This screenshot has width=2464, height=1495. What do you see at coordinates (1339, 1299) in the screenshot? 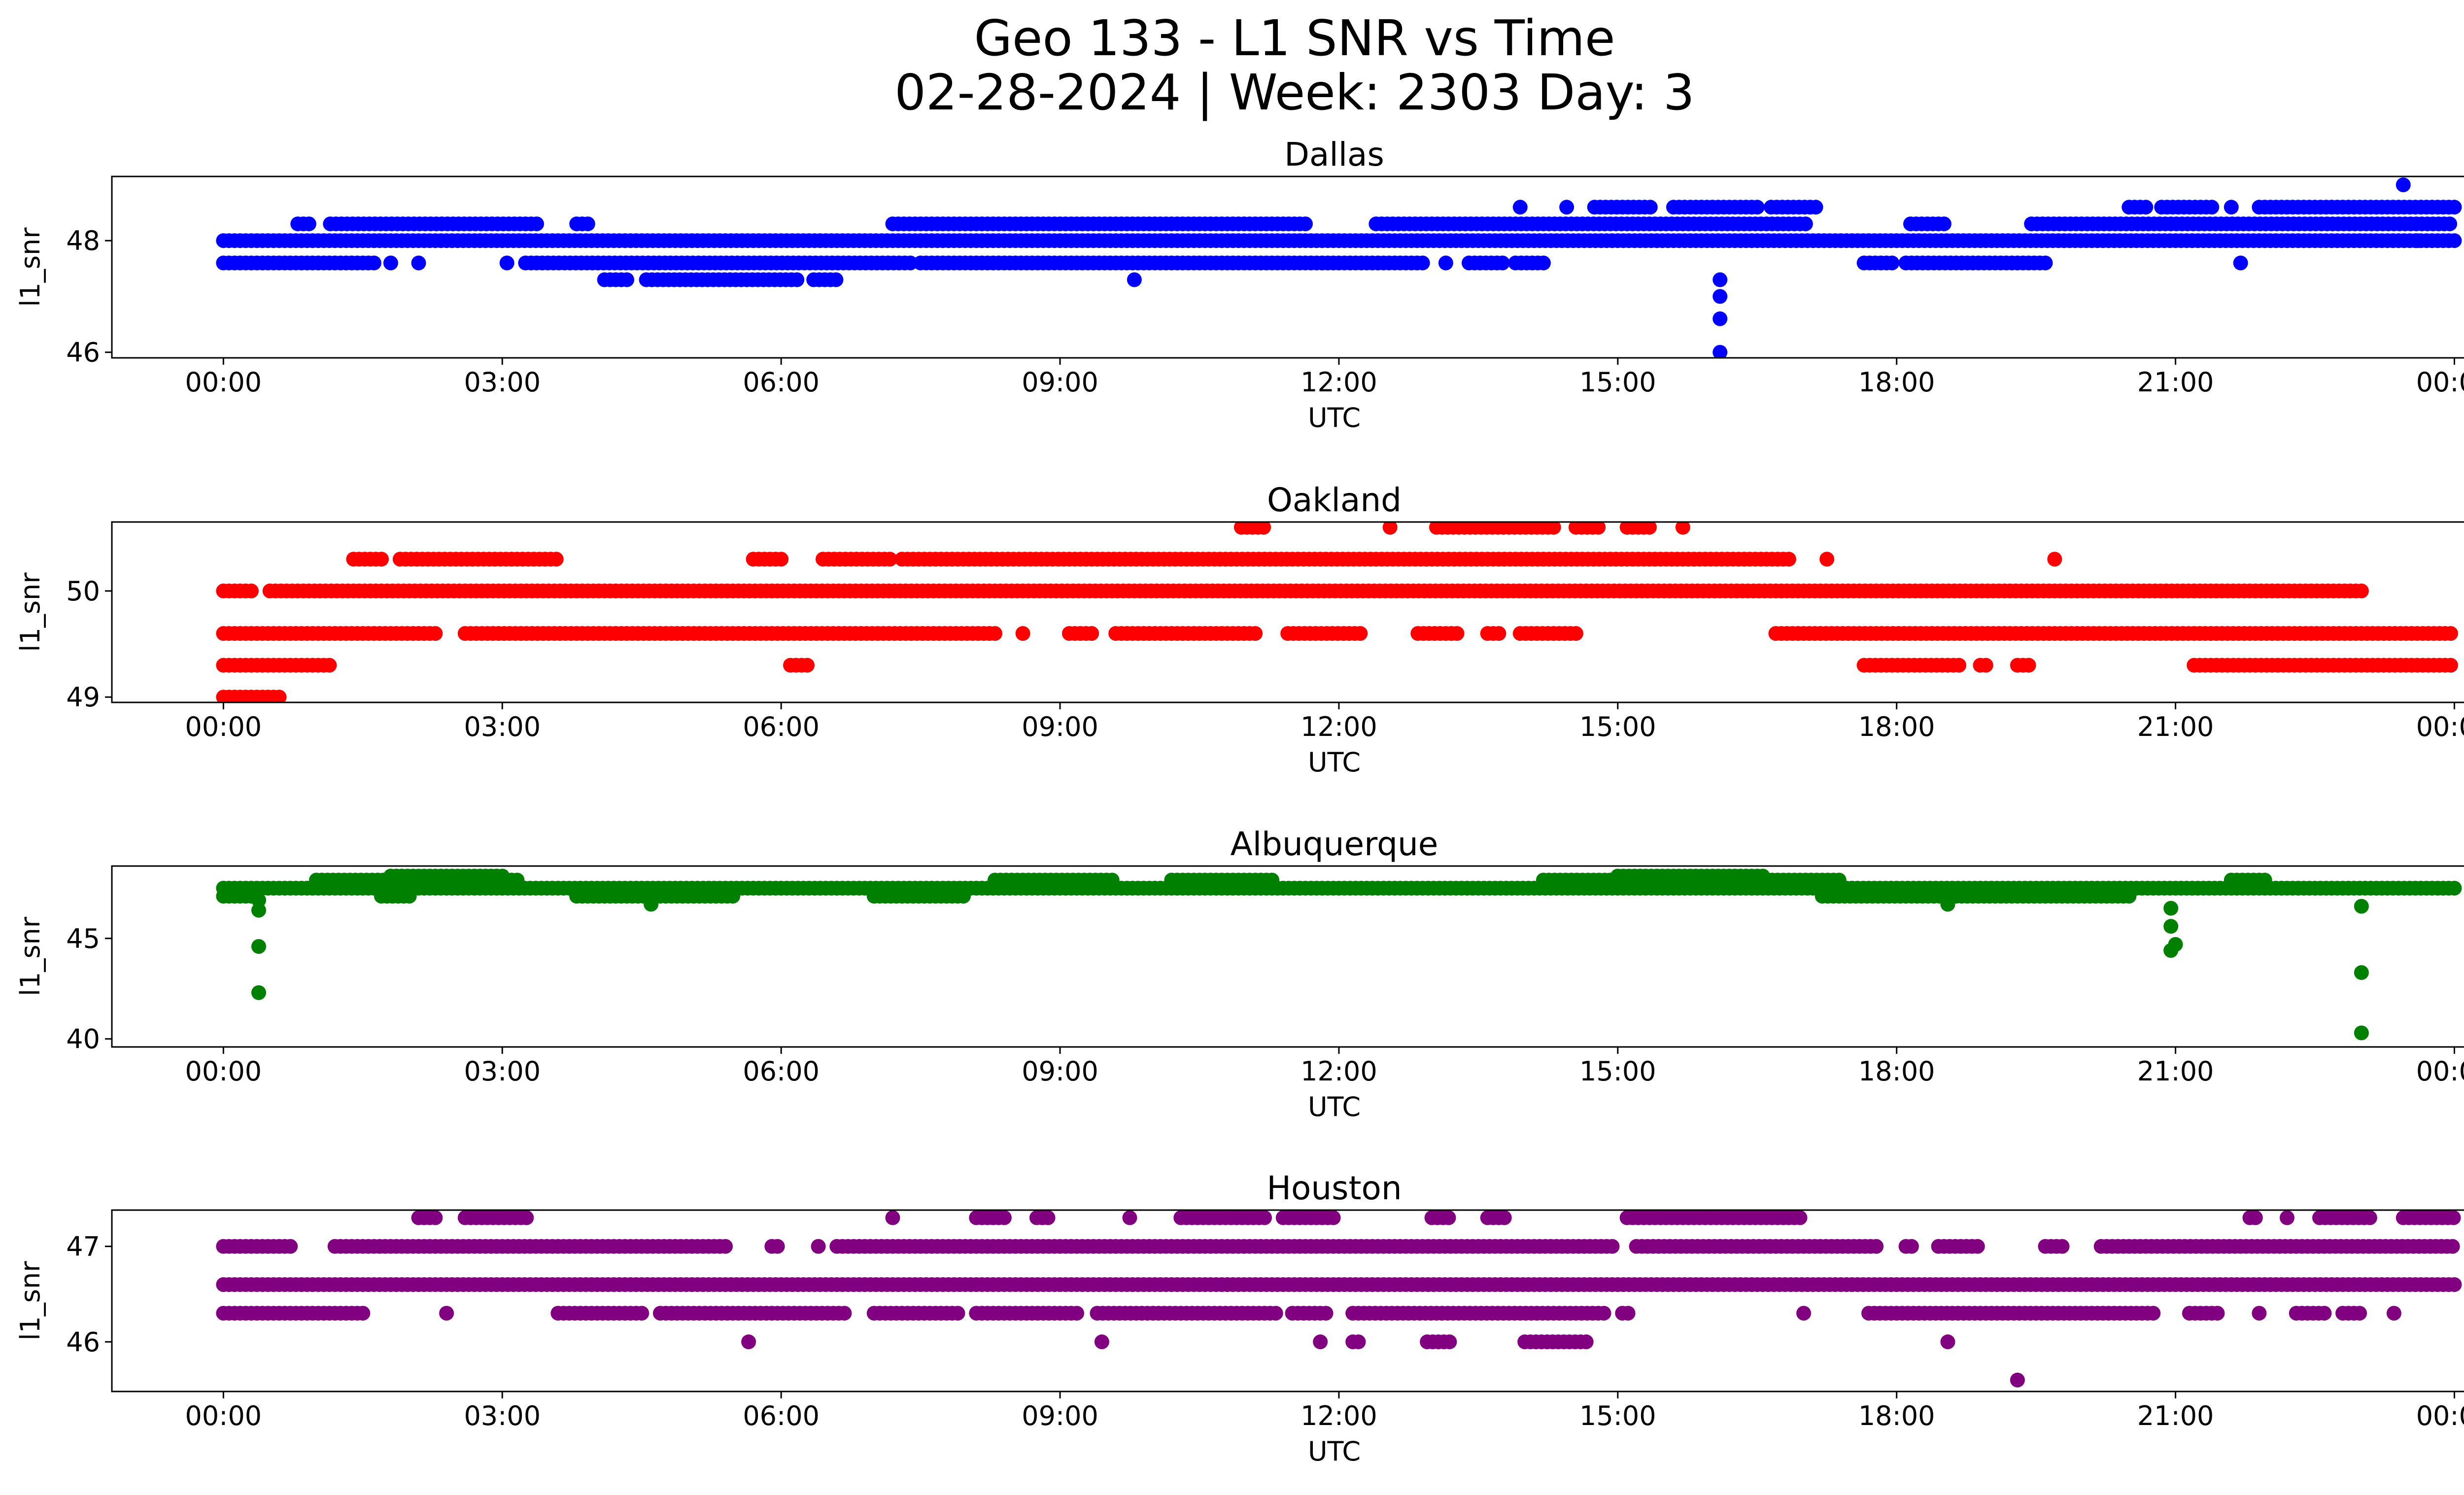
I see `data-points` at bounding box center [1339, 1299].